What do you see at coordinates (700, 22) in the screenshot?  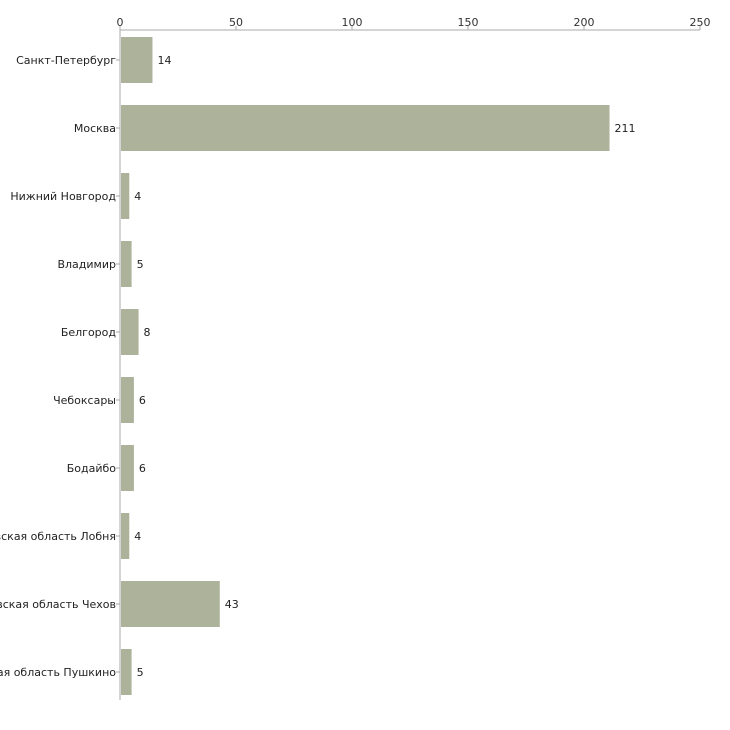 I see `x-tick-label: 250` at bounding box center [700, 22].